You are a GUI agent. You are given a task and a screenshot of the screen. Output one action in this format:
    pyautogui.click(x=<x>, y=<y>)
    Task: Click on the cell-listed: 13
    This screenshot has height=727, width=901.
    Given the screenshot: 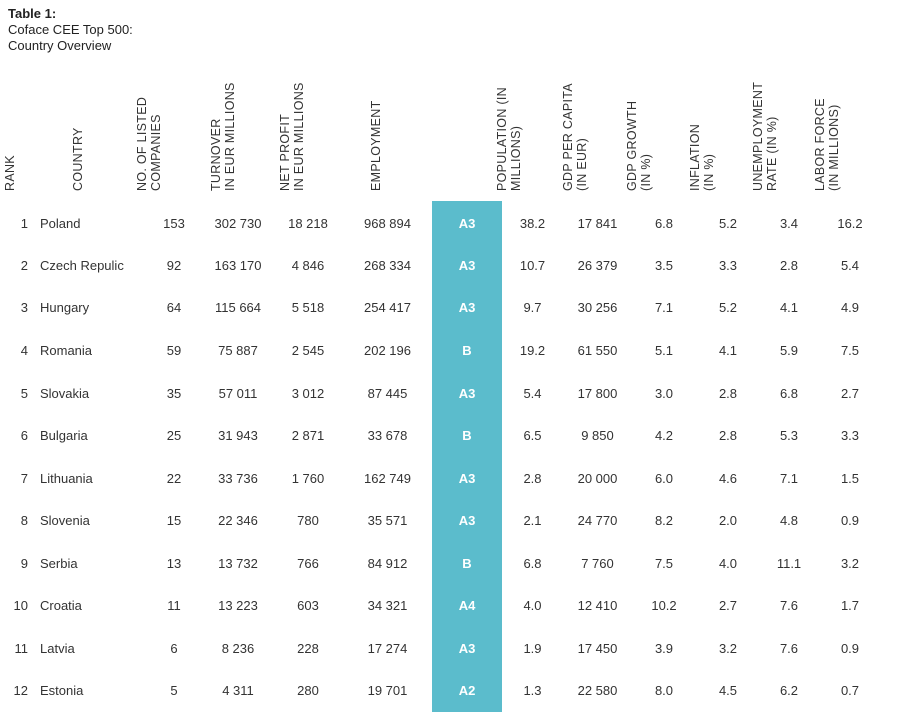 What is the action you would take?
    pyautogui.click(x=174, y=563)
    